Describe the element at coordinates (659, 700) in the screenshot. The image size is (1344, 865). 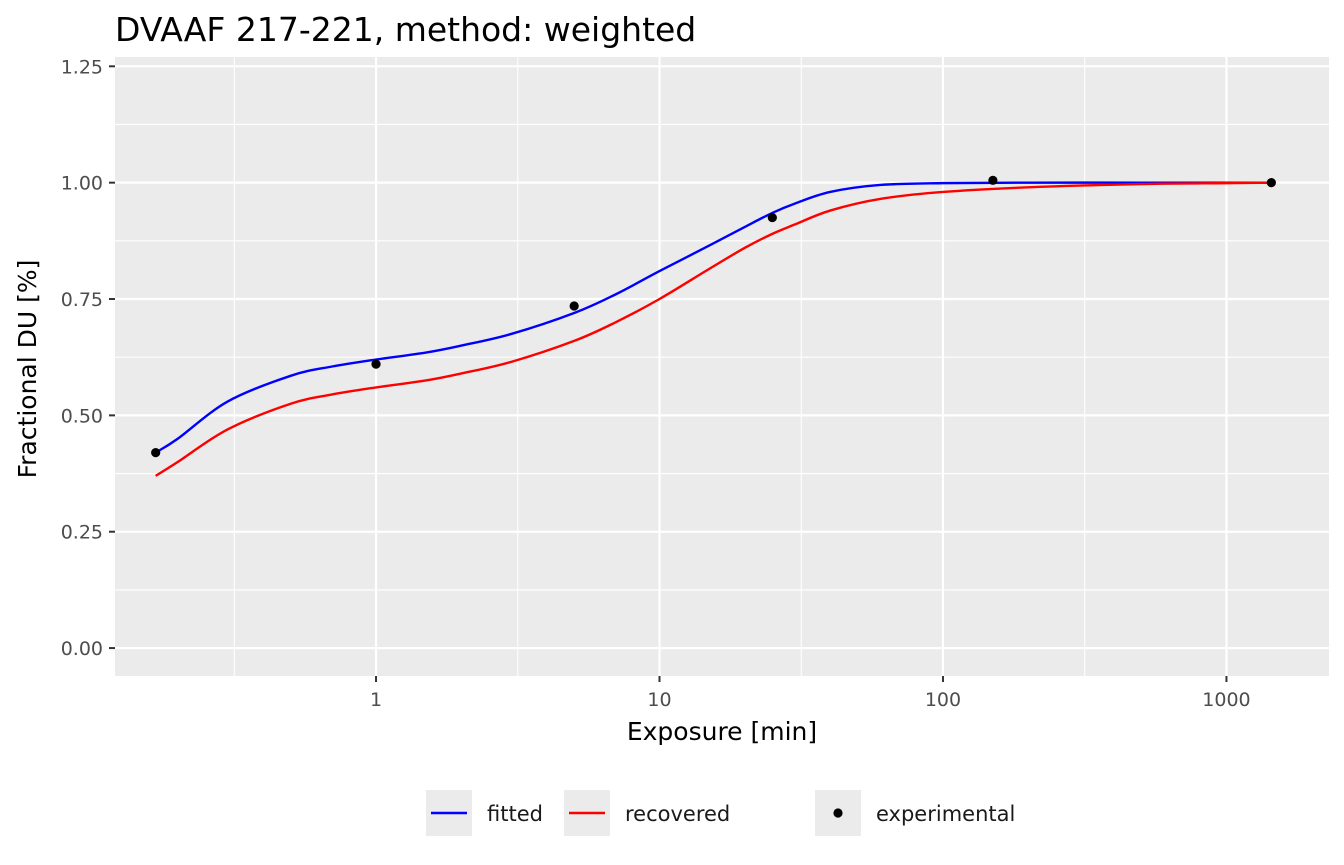
I see `x-tick-label: 10` at that location.